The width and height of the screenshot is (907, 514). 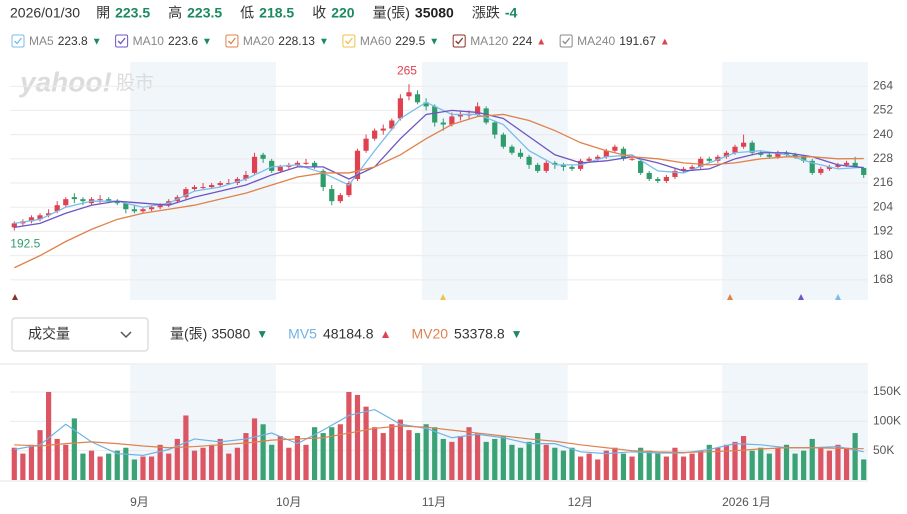 What do you see at coordinates (132, 13) in the screenshot?
I see `header-value: 223.5` at bounding box center [132, 13].